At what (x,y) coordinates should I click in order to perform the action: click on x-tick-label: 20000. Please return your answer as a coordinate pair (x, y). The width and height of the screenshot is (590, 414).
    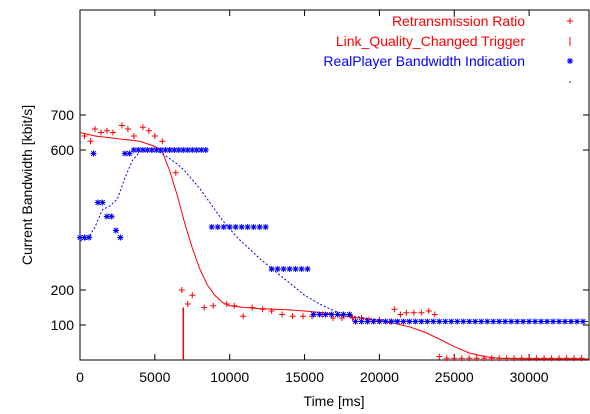
    Looking at the image, I should click on (379, 377).